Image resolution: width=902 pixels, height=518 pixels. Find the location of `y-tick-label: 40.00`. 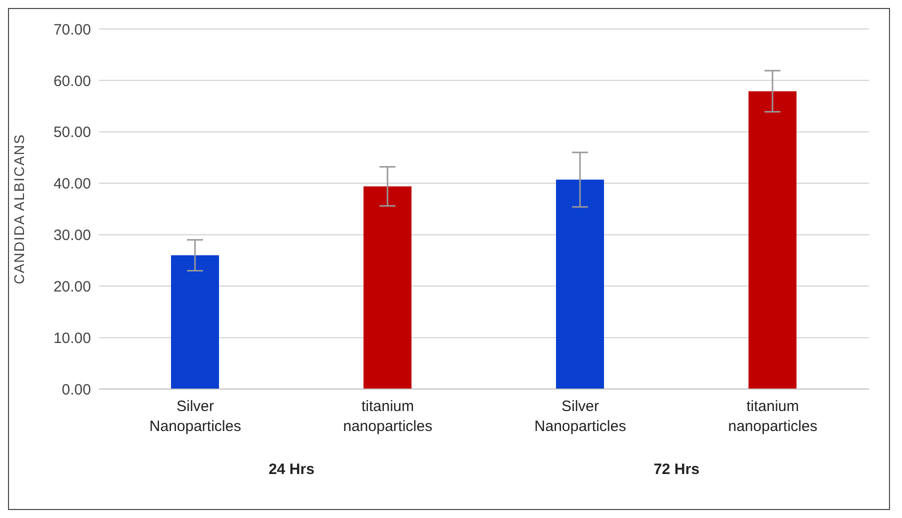

y-tick-label: 40.00 is located at coordinates (72, 184).